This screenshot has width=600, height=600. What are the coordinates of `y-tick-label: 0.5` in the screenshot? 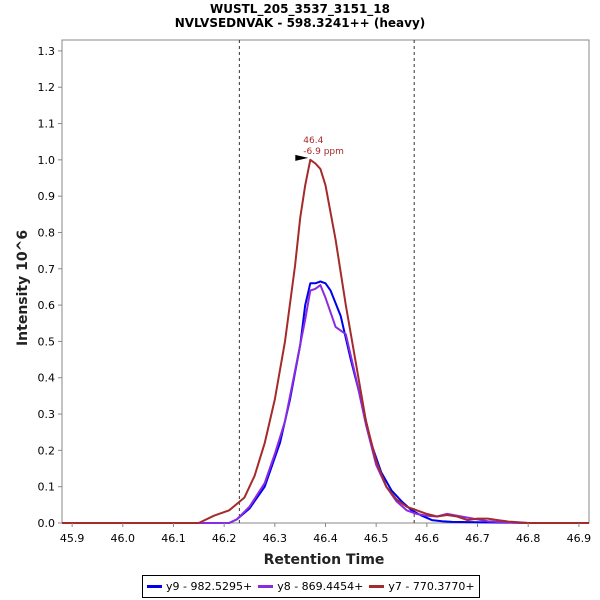 It's located at (47, 341).